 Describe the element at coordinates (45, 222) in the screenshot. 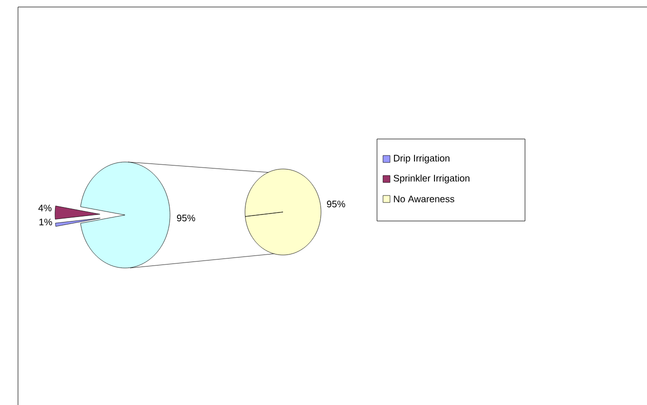

I see `data-label: 1%` at that location.